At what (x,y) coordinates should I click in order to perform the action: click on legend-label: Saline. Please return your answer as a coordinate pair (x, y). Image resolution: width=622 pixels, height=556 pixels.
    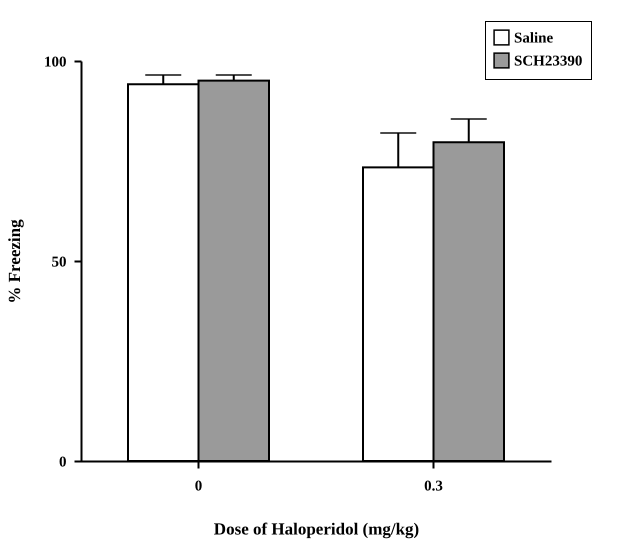
    Looking at the image, I should click on (534, 38).